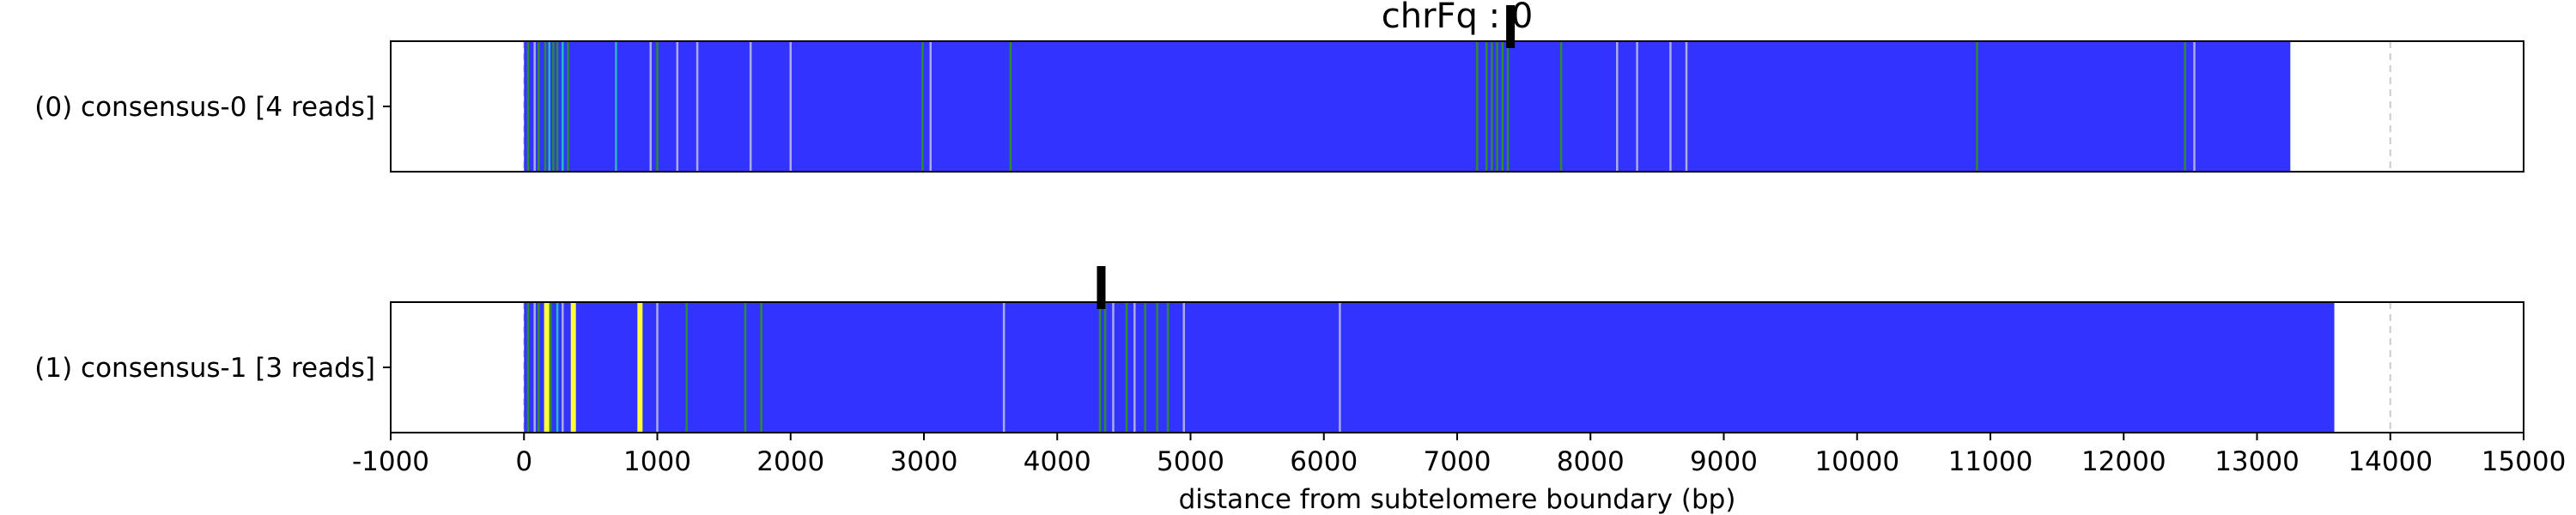 The width and height of the screenshot is (2576, 515). What do you see at coordinates (1324, 461) in the screenshot?
I see `x-tick-label-7: 6000` at bounding box center [1324, 461].